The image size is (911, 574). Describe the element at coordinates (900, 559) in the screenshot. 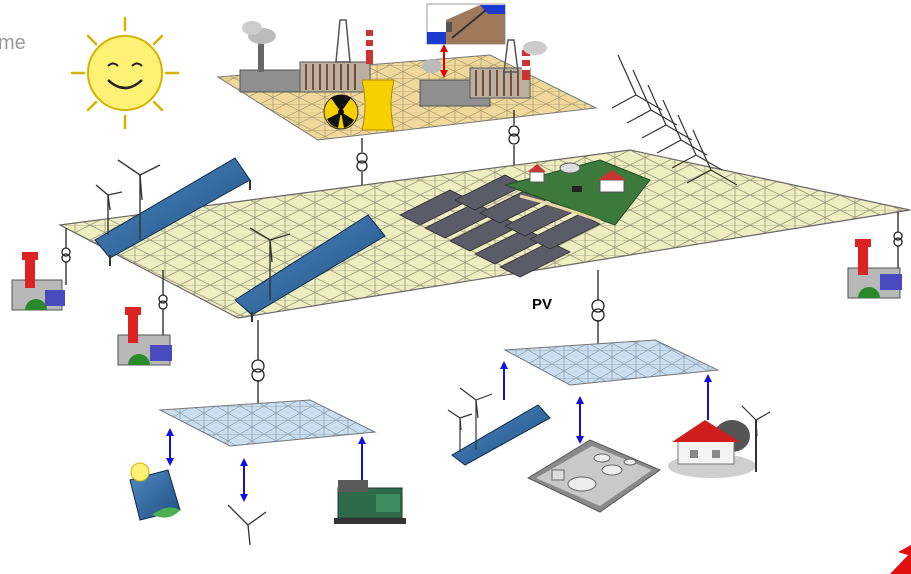

I see `logo-fragment-icon` at that location.